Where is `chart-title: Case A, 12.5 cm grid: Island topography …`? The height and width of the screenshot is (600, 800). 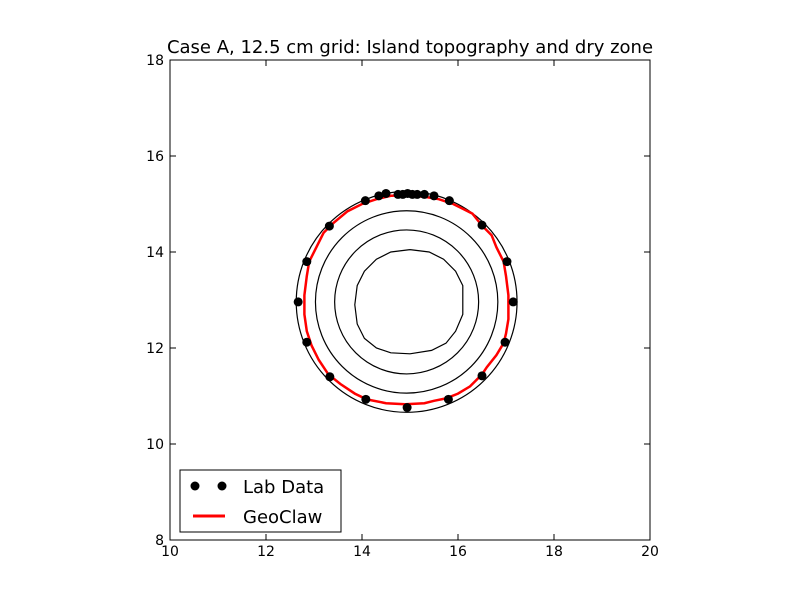 chart-title: Case A, 12.5 cm grid: Island topography … is located at coordinates (410, 47).